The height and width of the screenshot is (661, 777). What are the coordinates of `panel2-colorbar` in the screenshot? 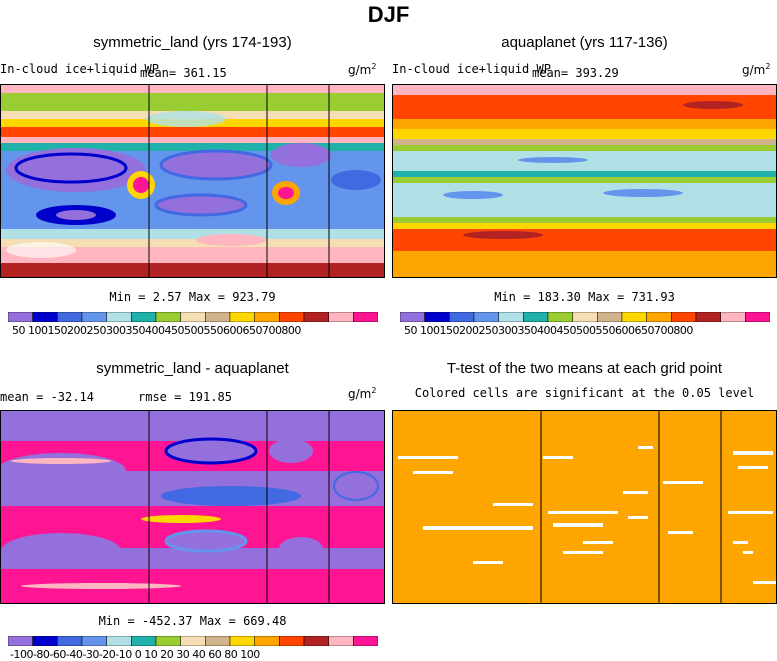 It's located at (585, 317).